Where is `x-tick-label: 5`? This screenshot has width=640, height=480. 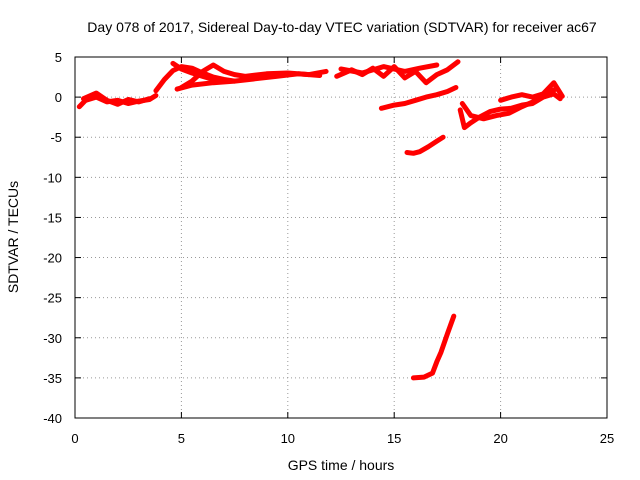 x-tick-label: 5 is located at coordinates (181, 438).